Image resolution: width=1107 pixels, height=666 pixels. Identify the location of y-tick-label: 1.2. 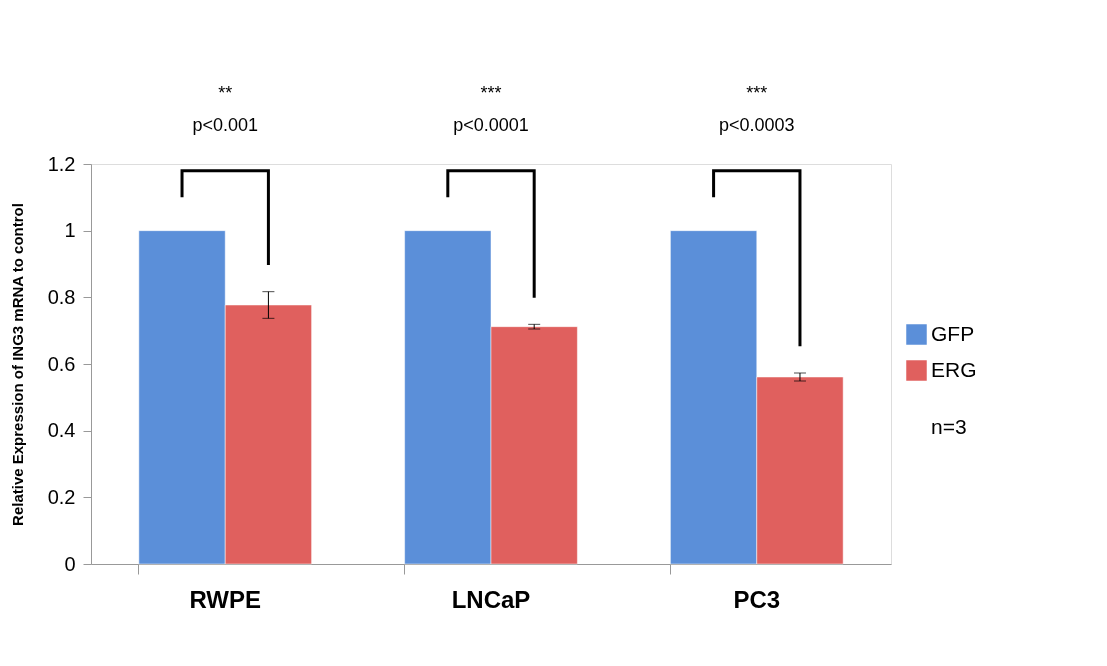
(61, 163).